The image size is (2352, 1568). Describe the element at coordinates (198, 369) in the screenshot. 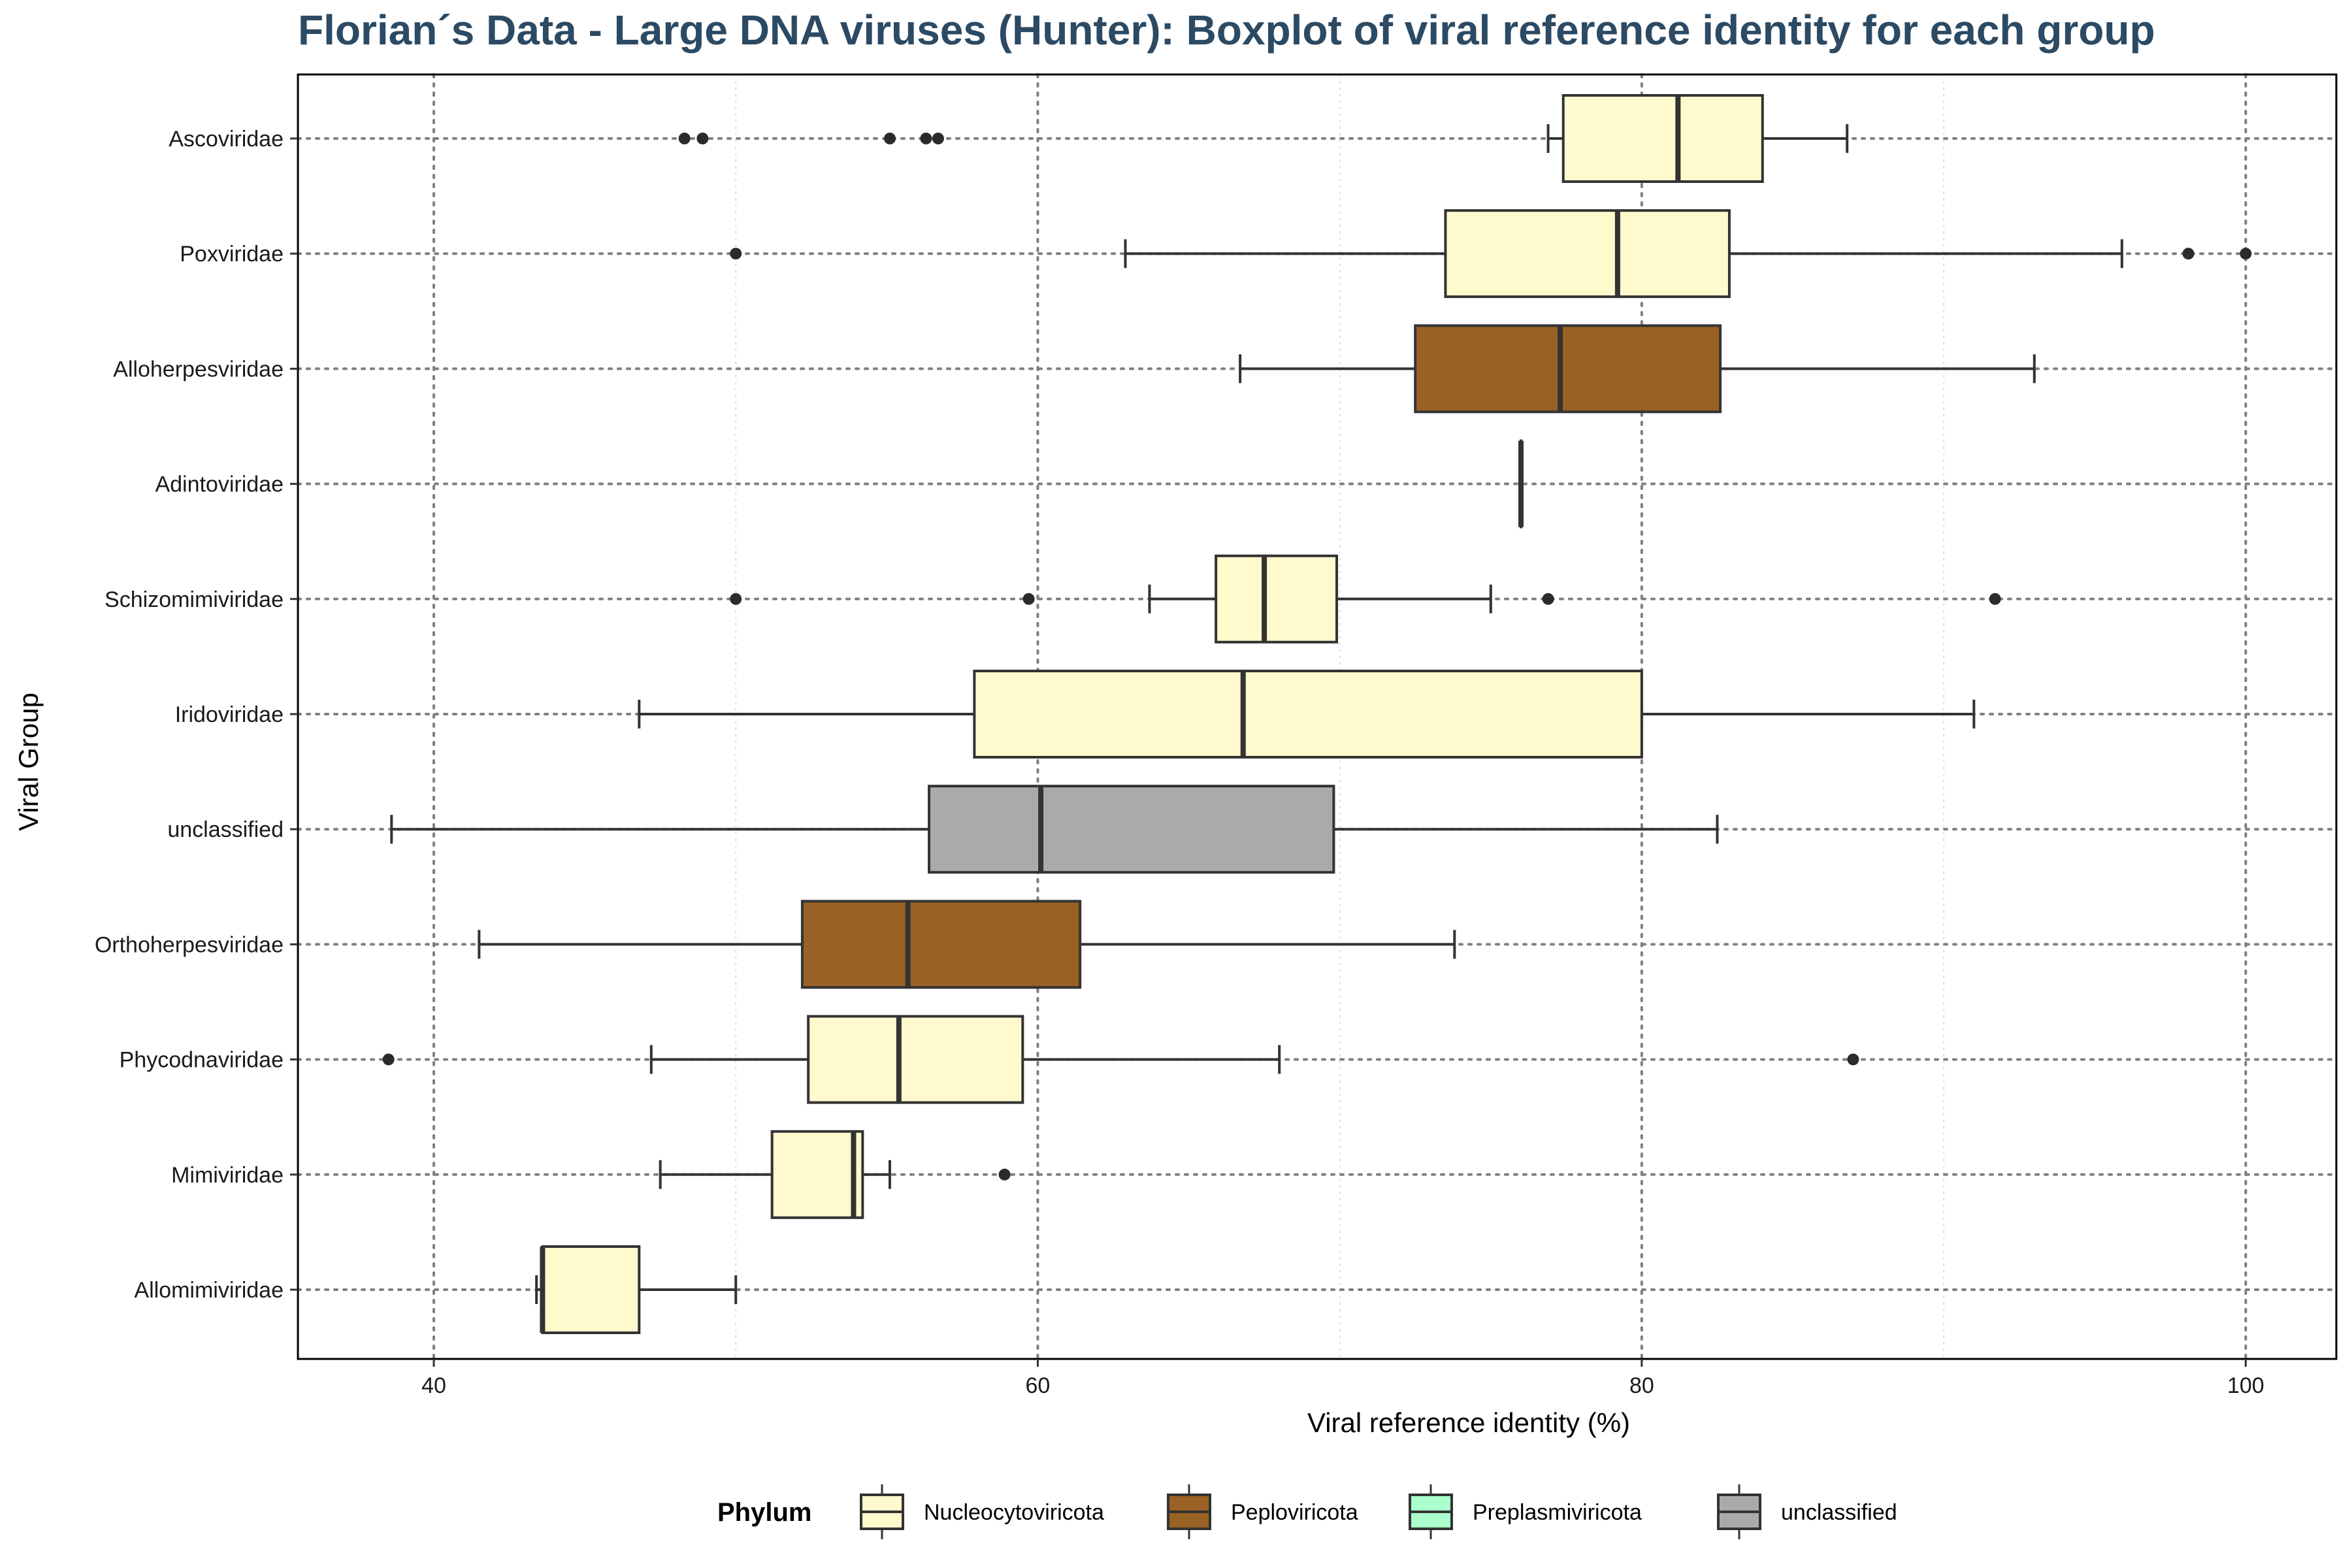

I see `y-tick-label: Alloherpesviridae` at that location.